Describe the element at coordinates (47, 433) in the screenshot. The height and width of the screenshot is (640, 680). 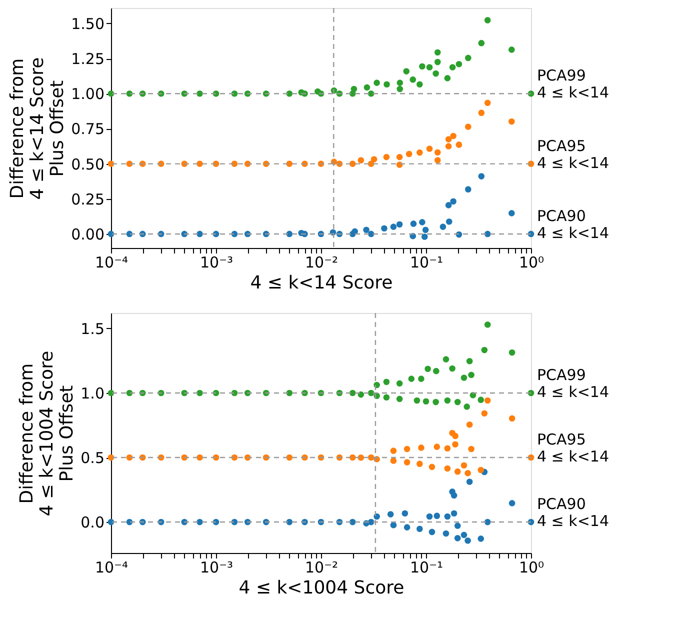
I see `y-axis-title: Difference from 4 ≤ k<1004 Score Plus Offset` at that location.